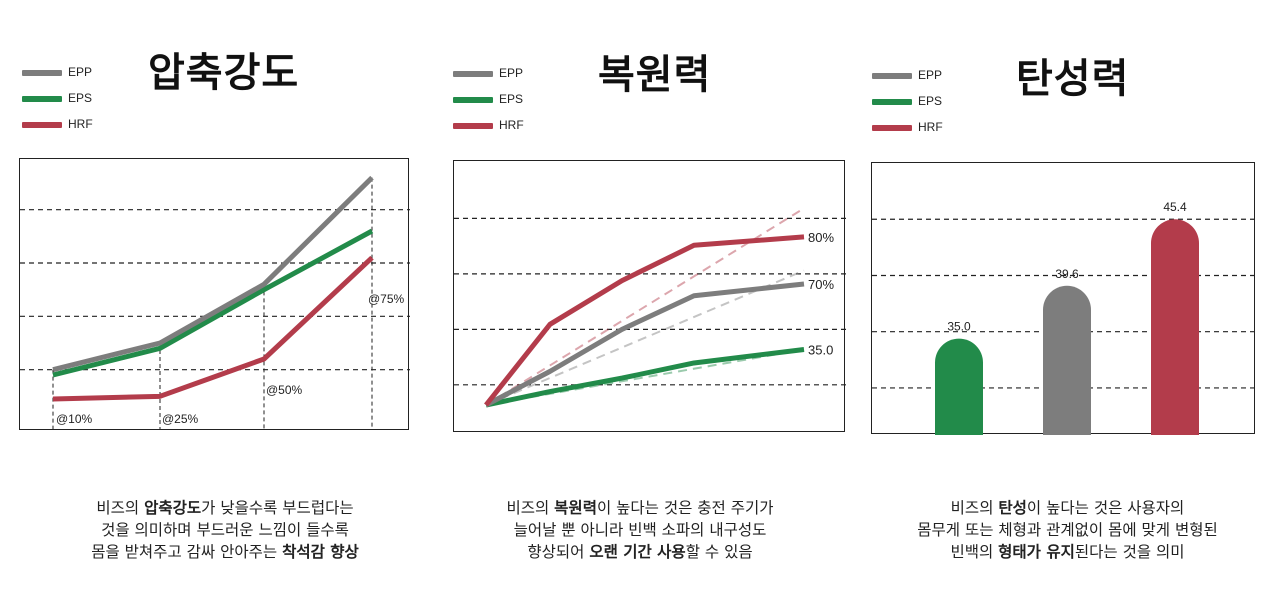 Image resolution: width=1280 pixels, height=593 pixels. Describe the element at coordinates (974, 552) in the screenshot. I see `desc-text: 빈백의` at that location.